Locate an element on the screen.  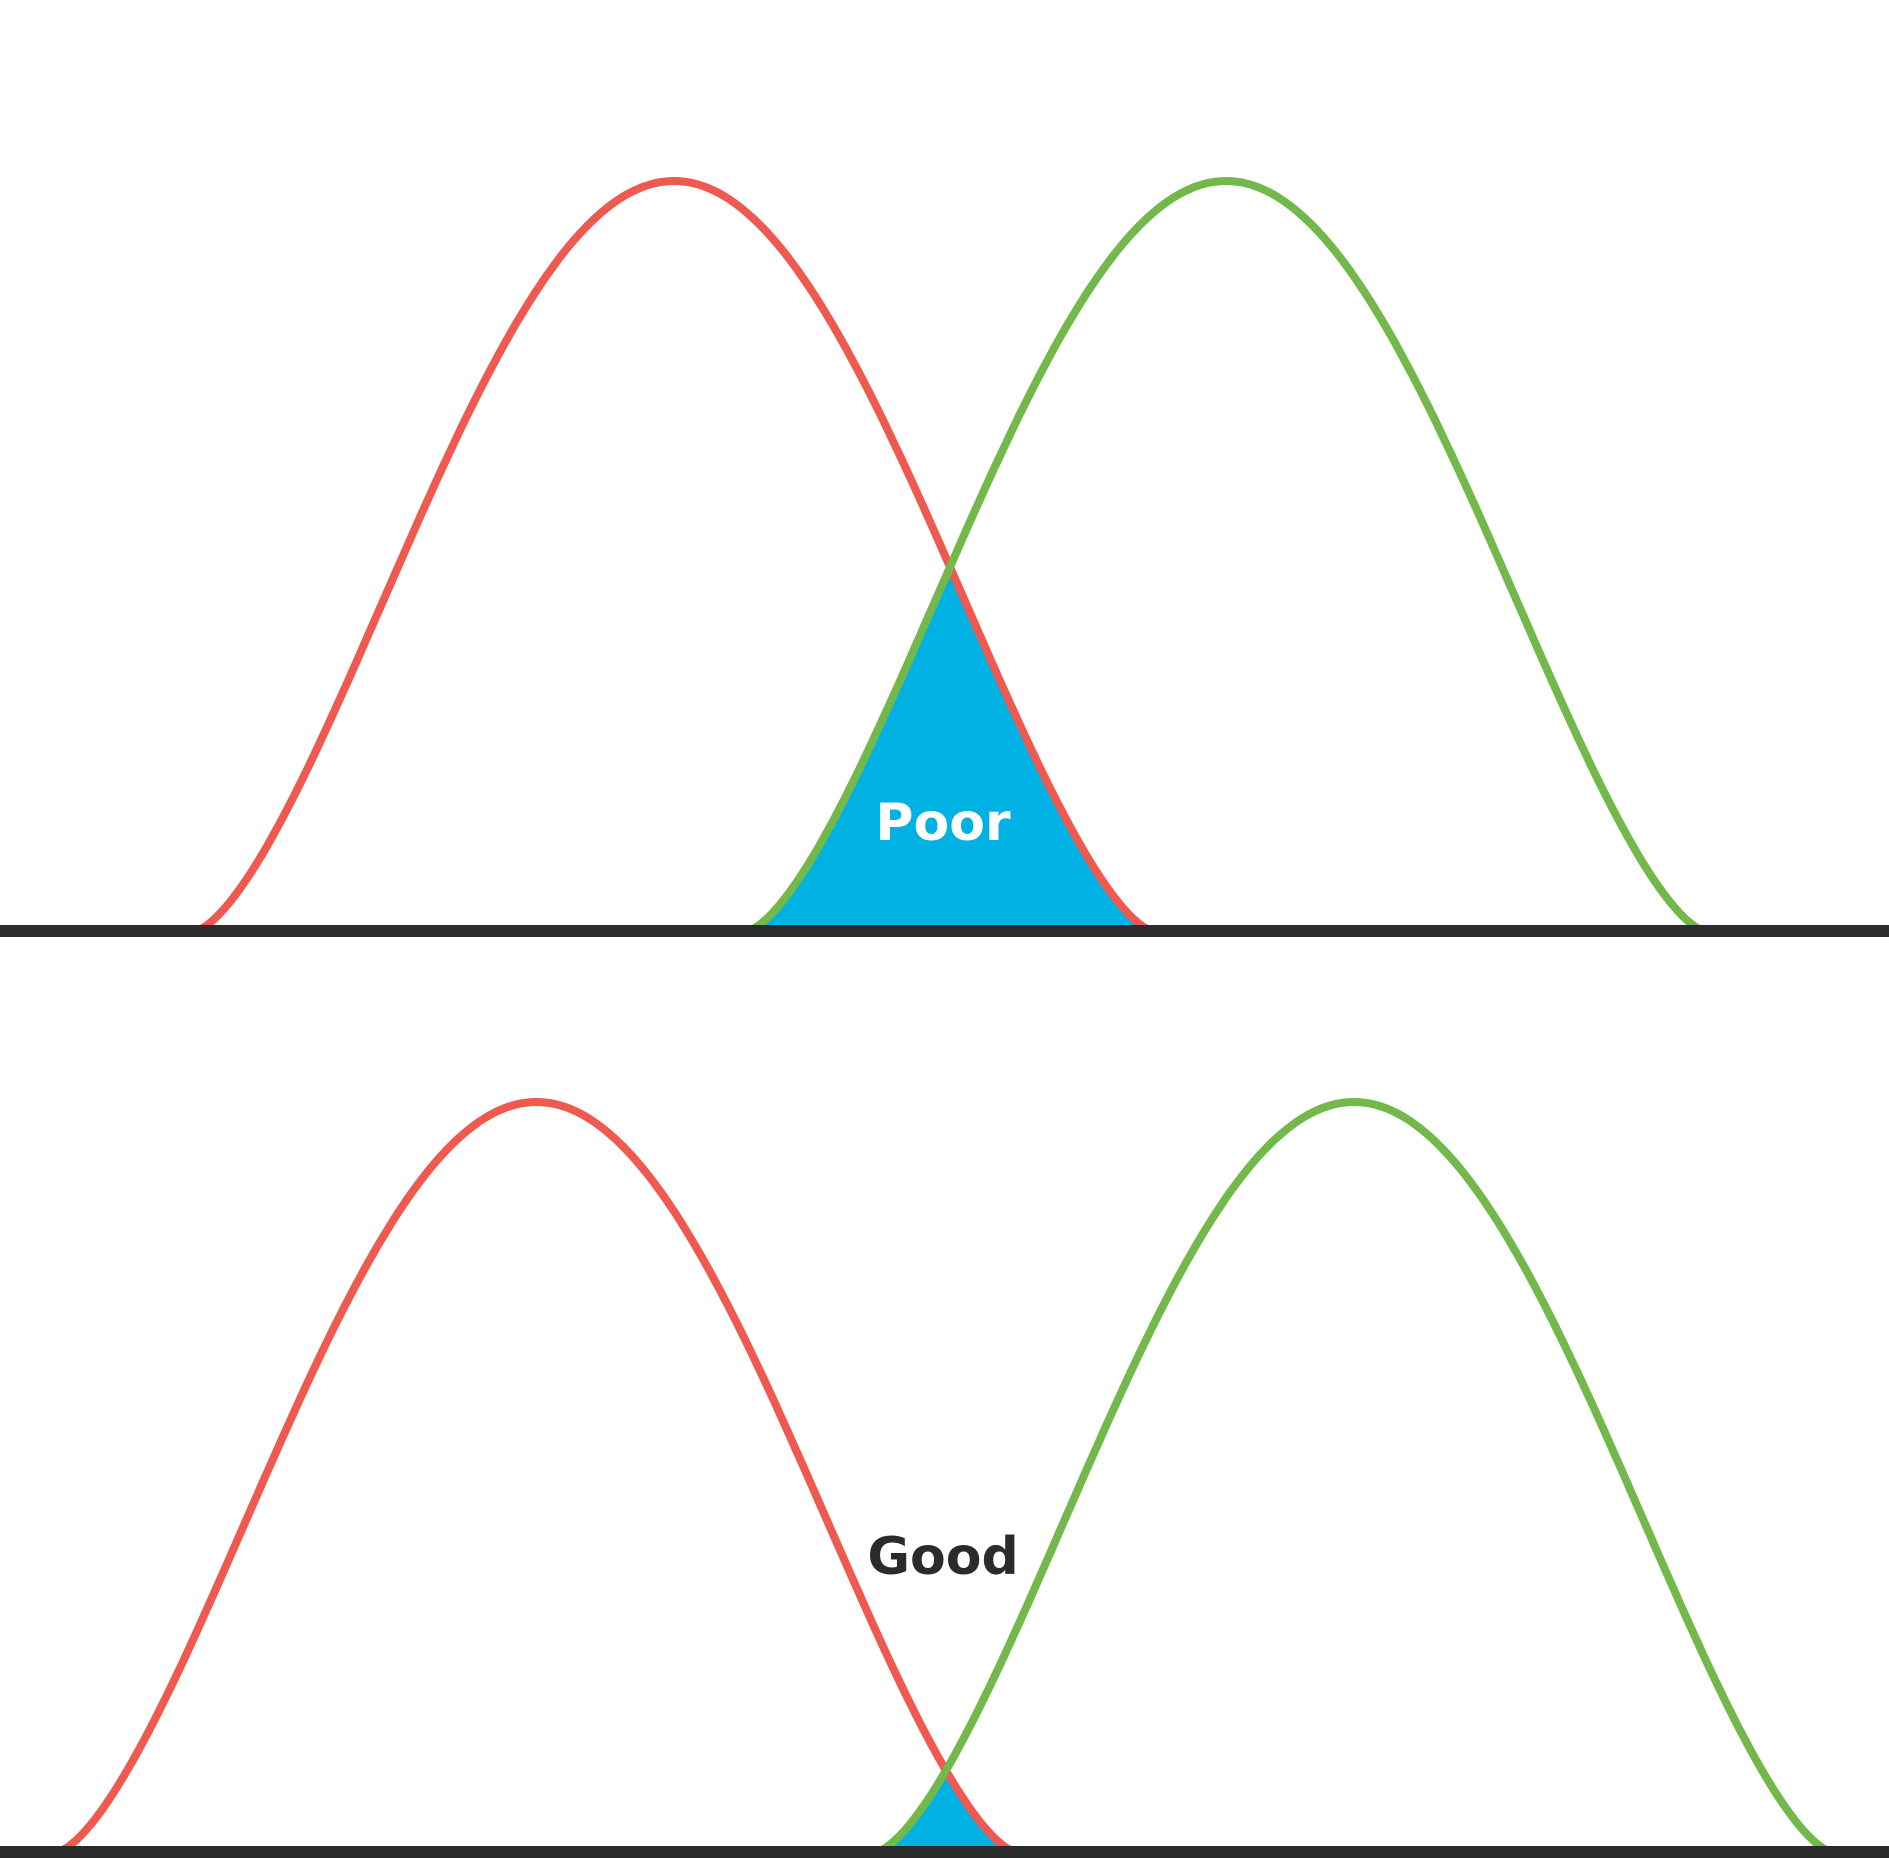
panel-label: Good is located at coordinates (942, 1557).